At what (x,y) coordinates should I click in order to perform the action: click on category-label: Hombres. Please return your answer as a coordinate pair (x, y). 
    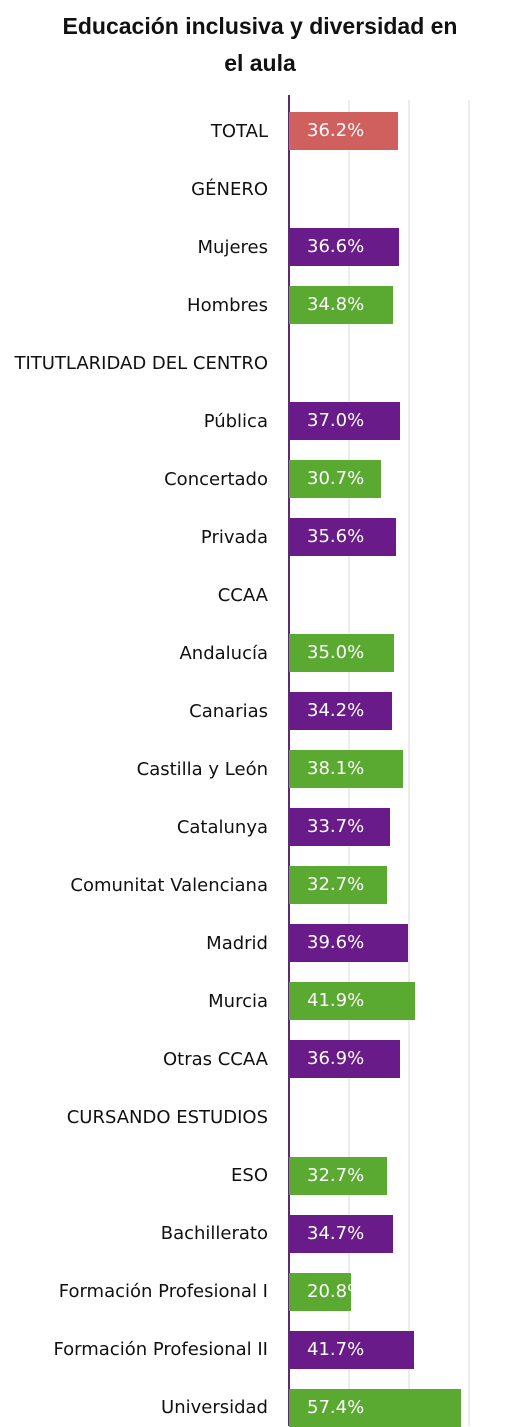
    Looking at the image, I should click on (227, 305).